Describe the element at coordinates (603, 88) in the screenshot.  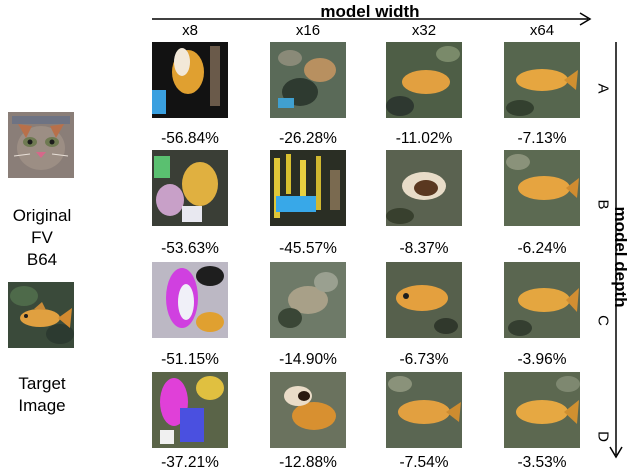
I see `row-label-a: A` at that location.